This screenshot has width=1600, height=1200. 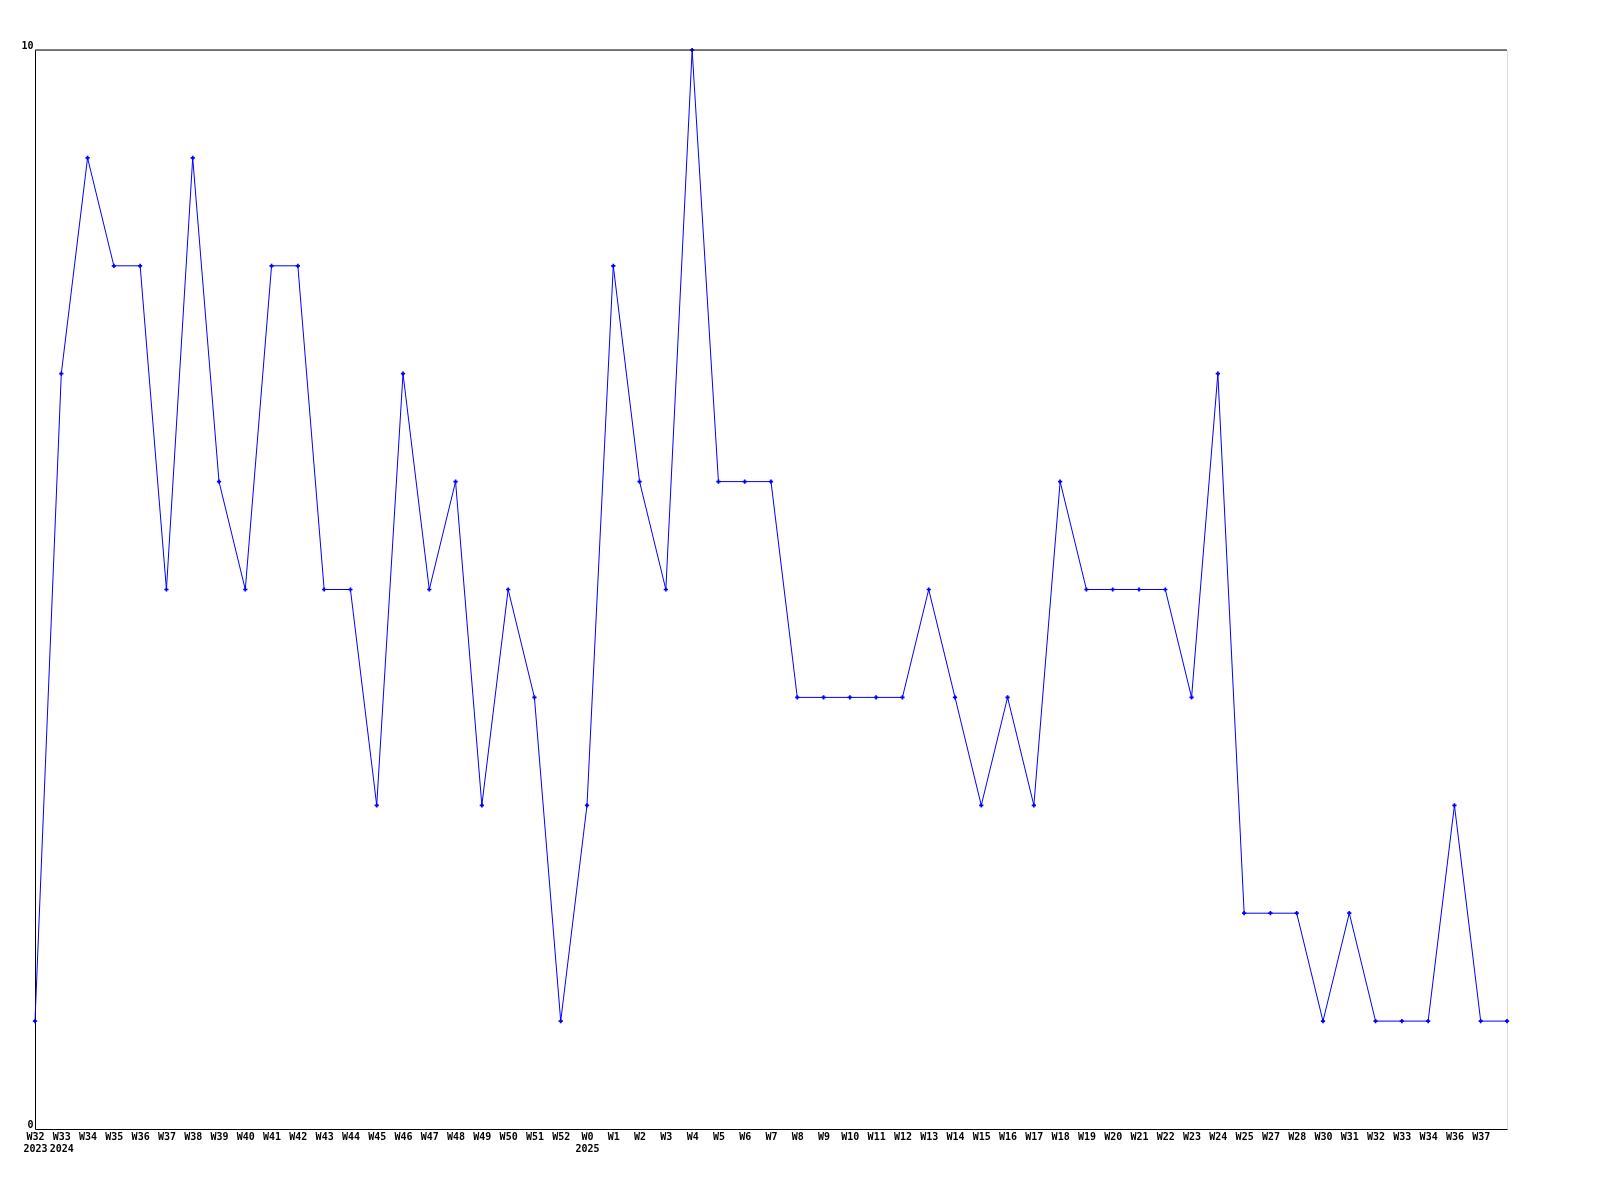 What do you see at coordinates (324, 1136) in the screenshot?
I see `x-tick-label: W43` at bounding box center [324, 1136].